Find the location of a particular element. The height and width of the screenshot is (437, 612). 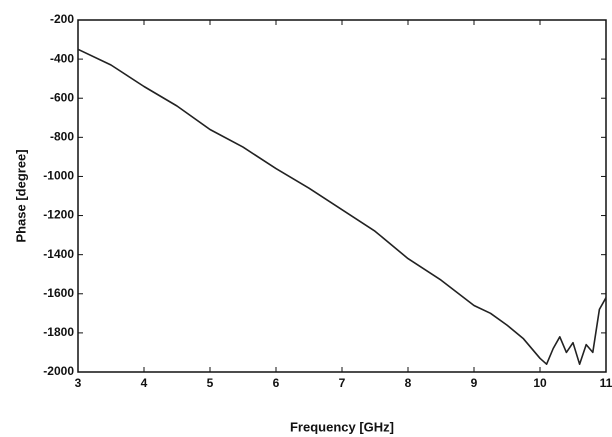

y-axis-title: Phase [degree] is located at coordinates (20, 195).